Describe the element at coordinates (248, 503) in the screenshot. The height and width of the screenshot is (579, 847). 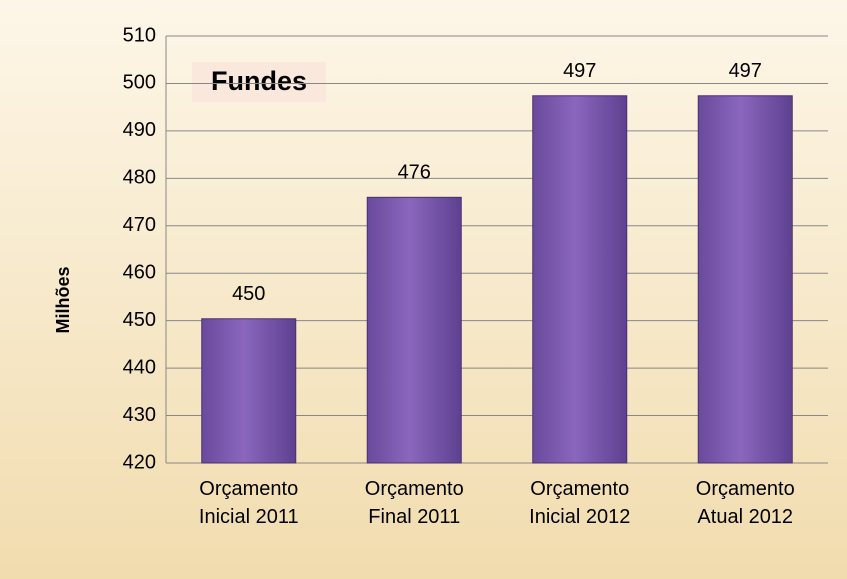
I see `x-tick-label: Orçamento Inicial 2011` at that location.